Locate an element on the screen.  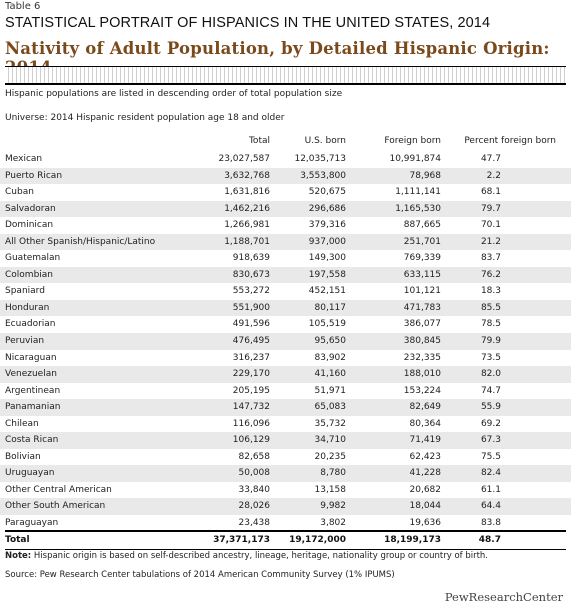
row-total: 3,632,768 is located at coordinates (247, 175).